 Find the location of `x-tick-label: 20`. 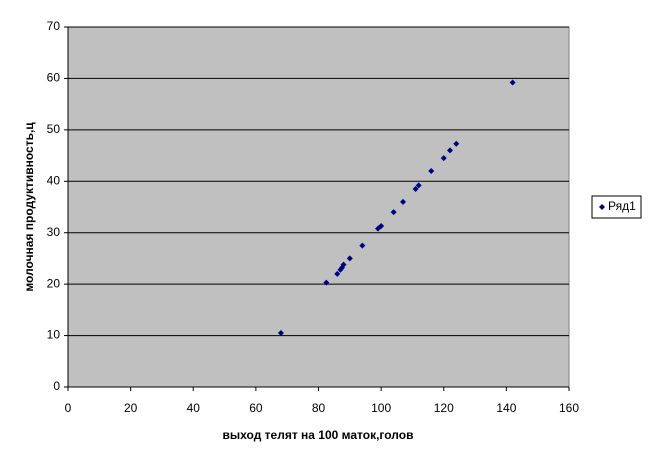

x-tick-label: 20 is located at coordinates (131, 408).